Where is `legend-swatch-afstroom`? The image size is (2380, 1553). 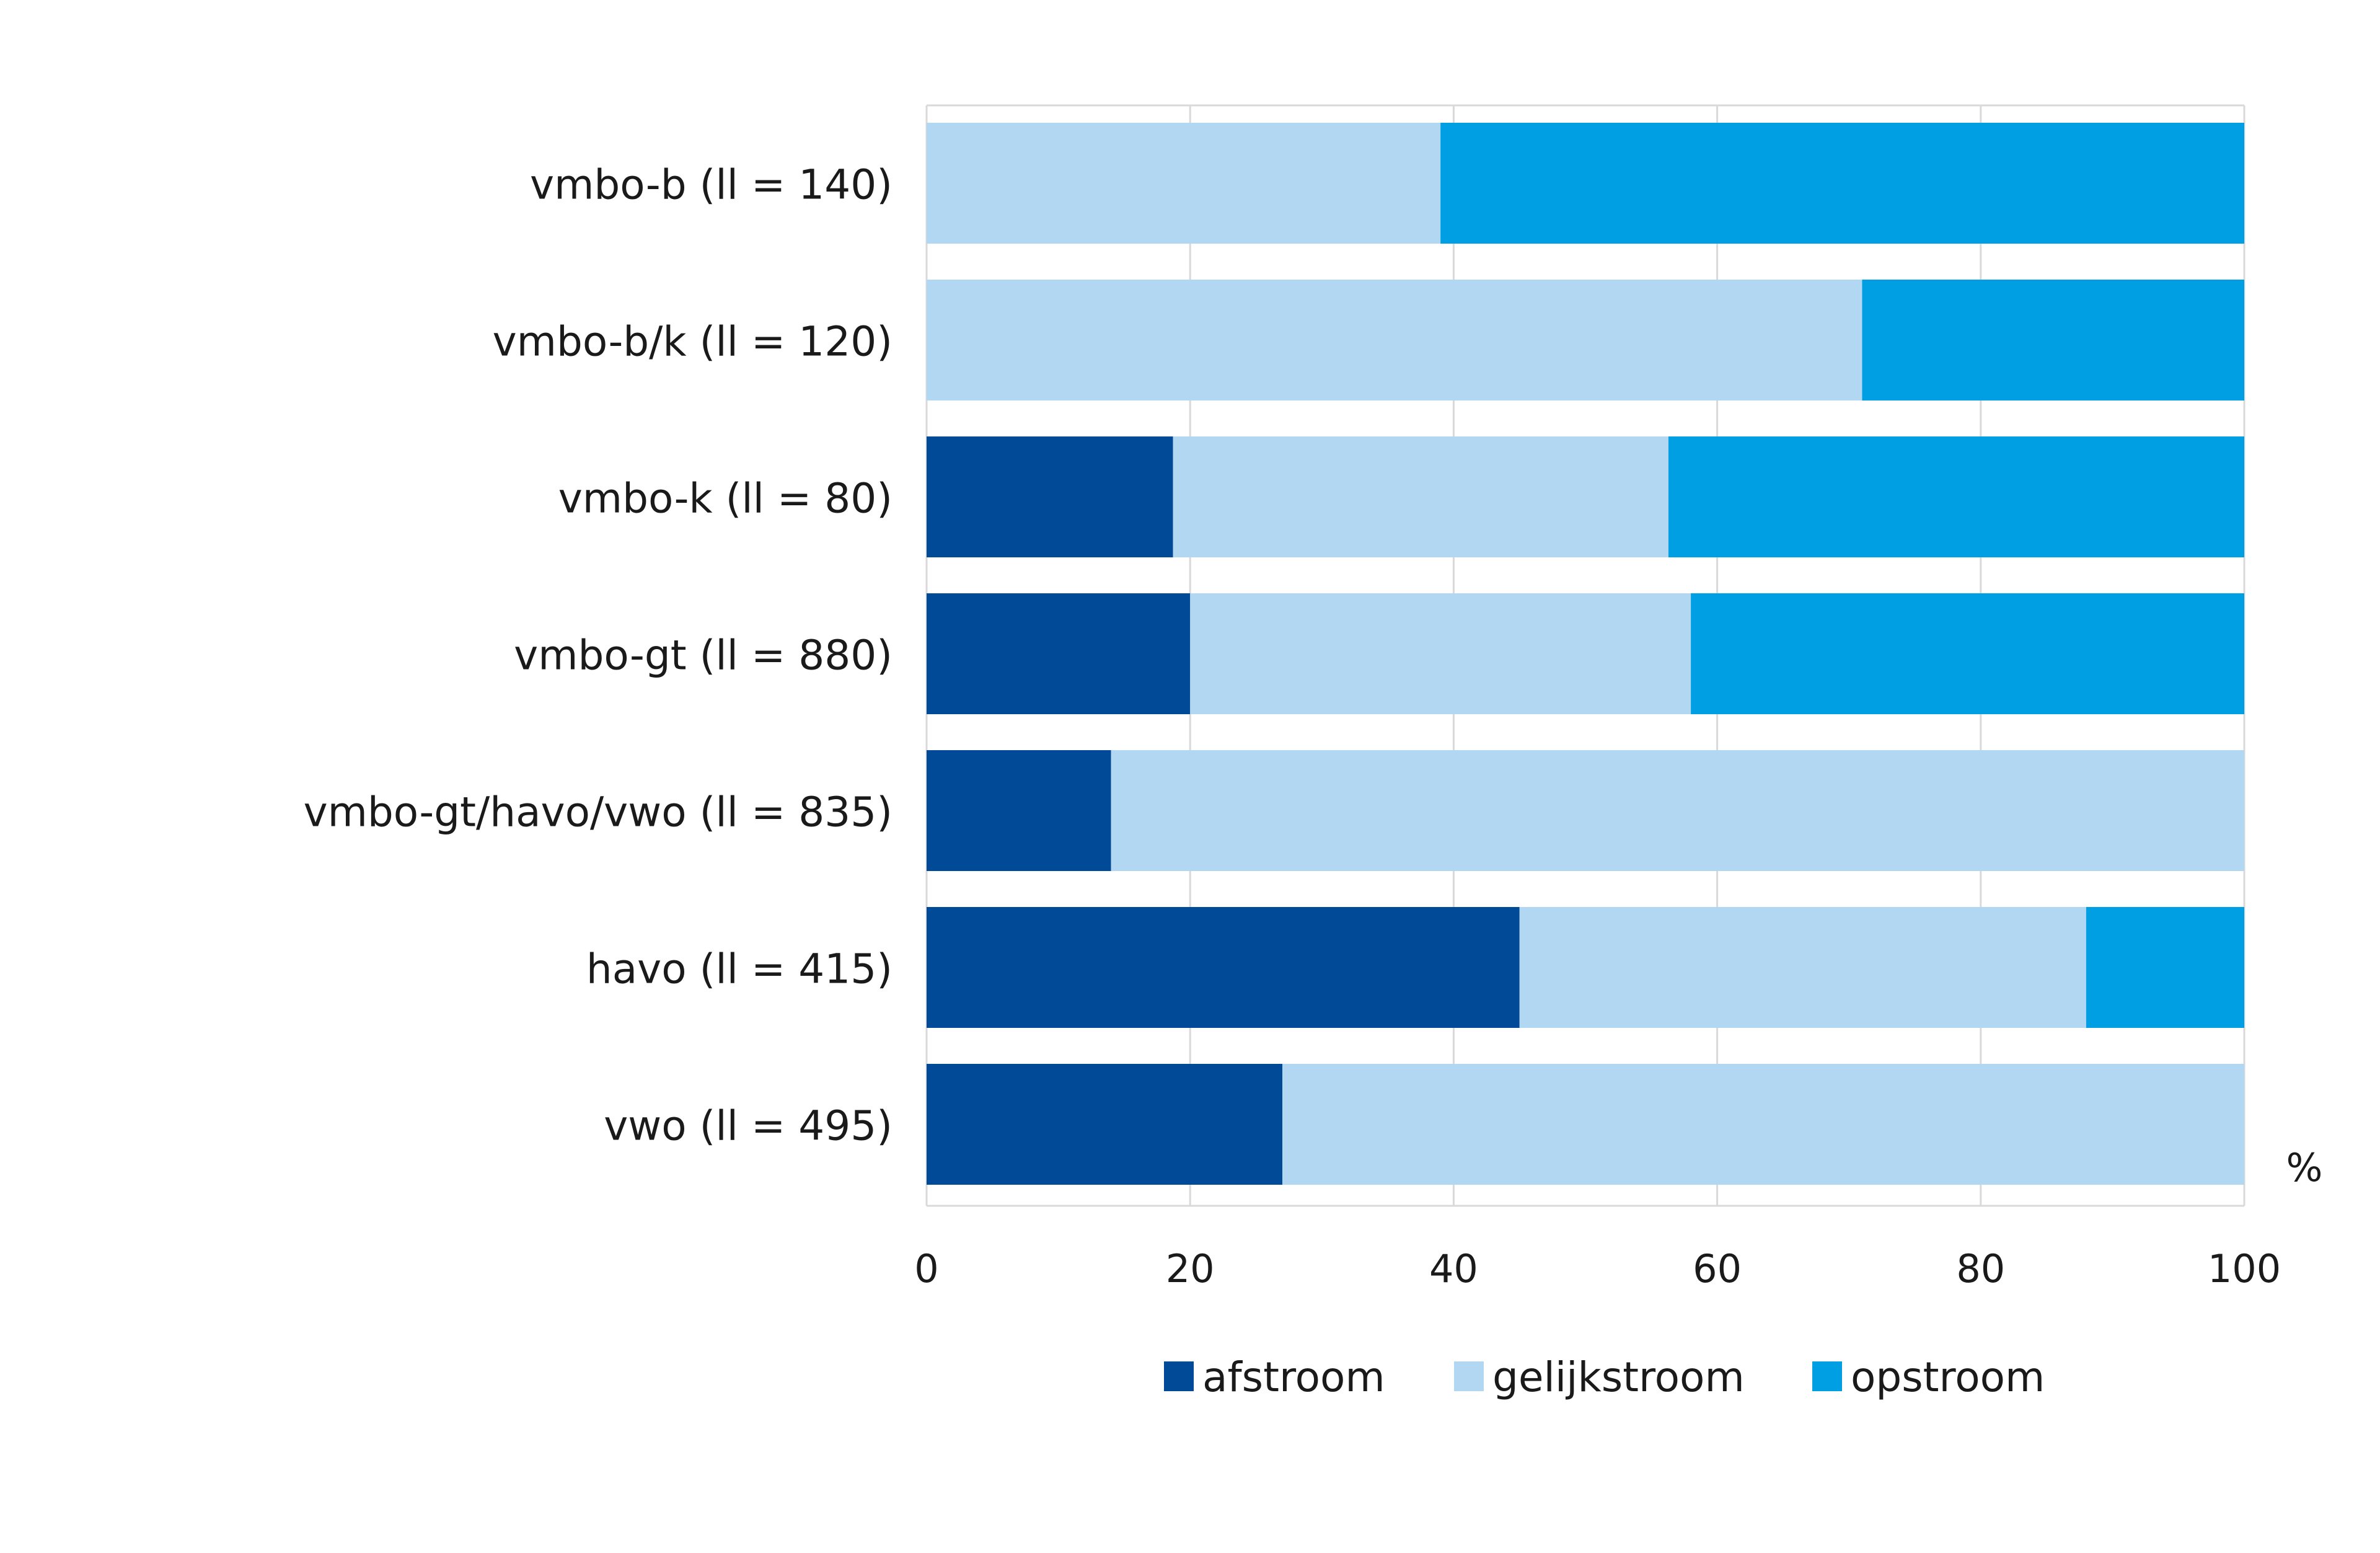 legend-swatch-afstroom is located at coordinates (1179, 1376).